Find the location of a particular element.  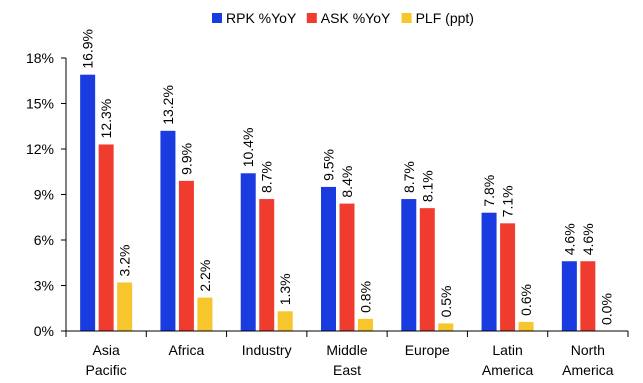

chart-legend: RPK %YoY ASK %YoY PLF (ppt) is located at coordinates (343, 18).